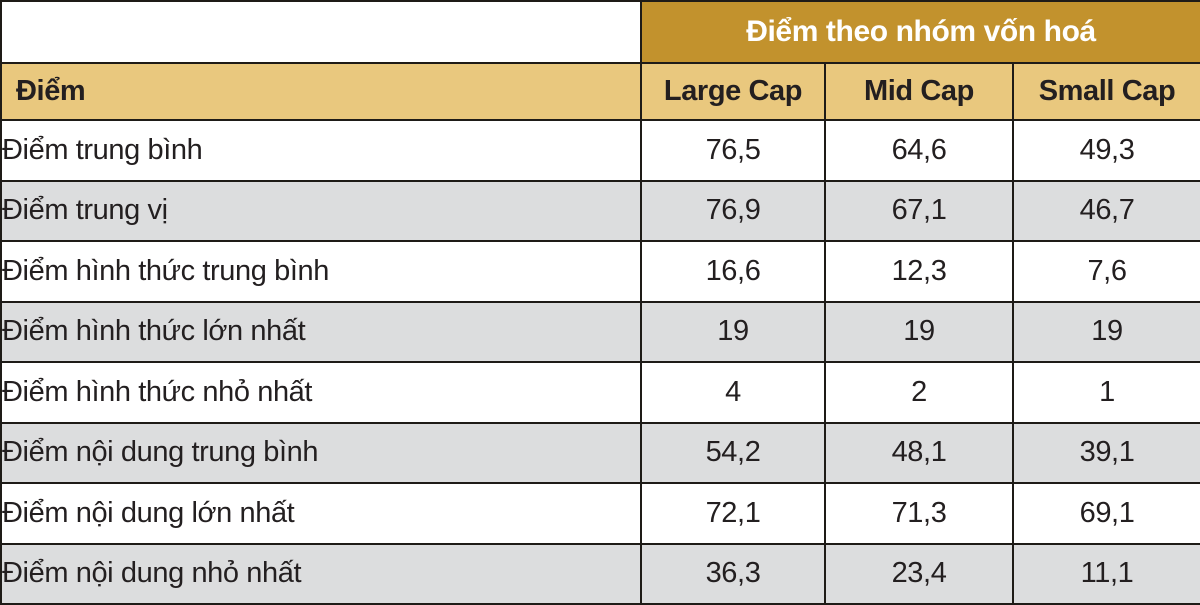  What do you see at coordinates (733, 91) in the screenshot?
I see `column-header-large-cap: Large Cap` at bounding box center [733, 91].